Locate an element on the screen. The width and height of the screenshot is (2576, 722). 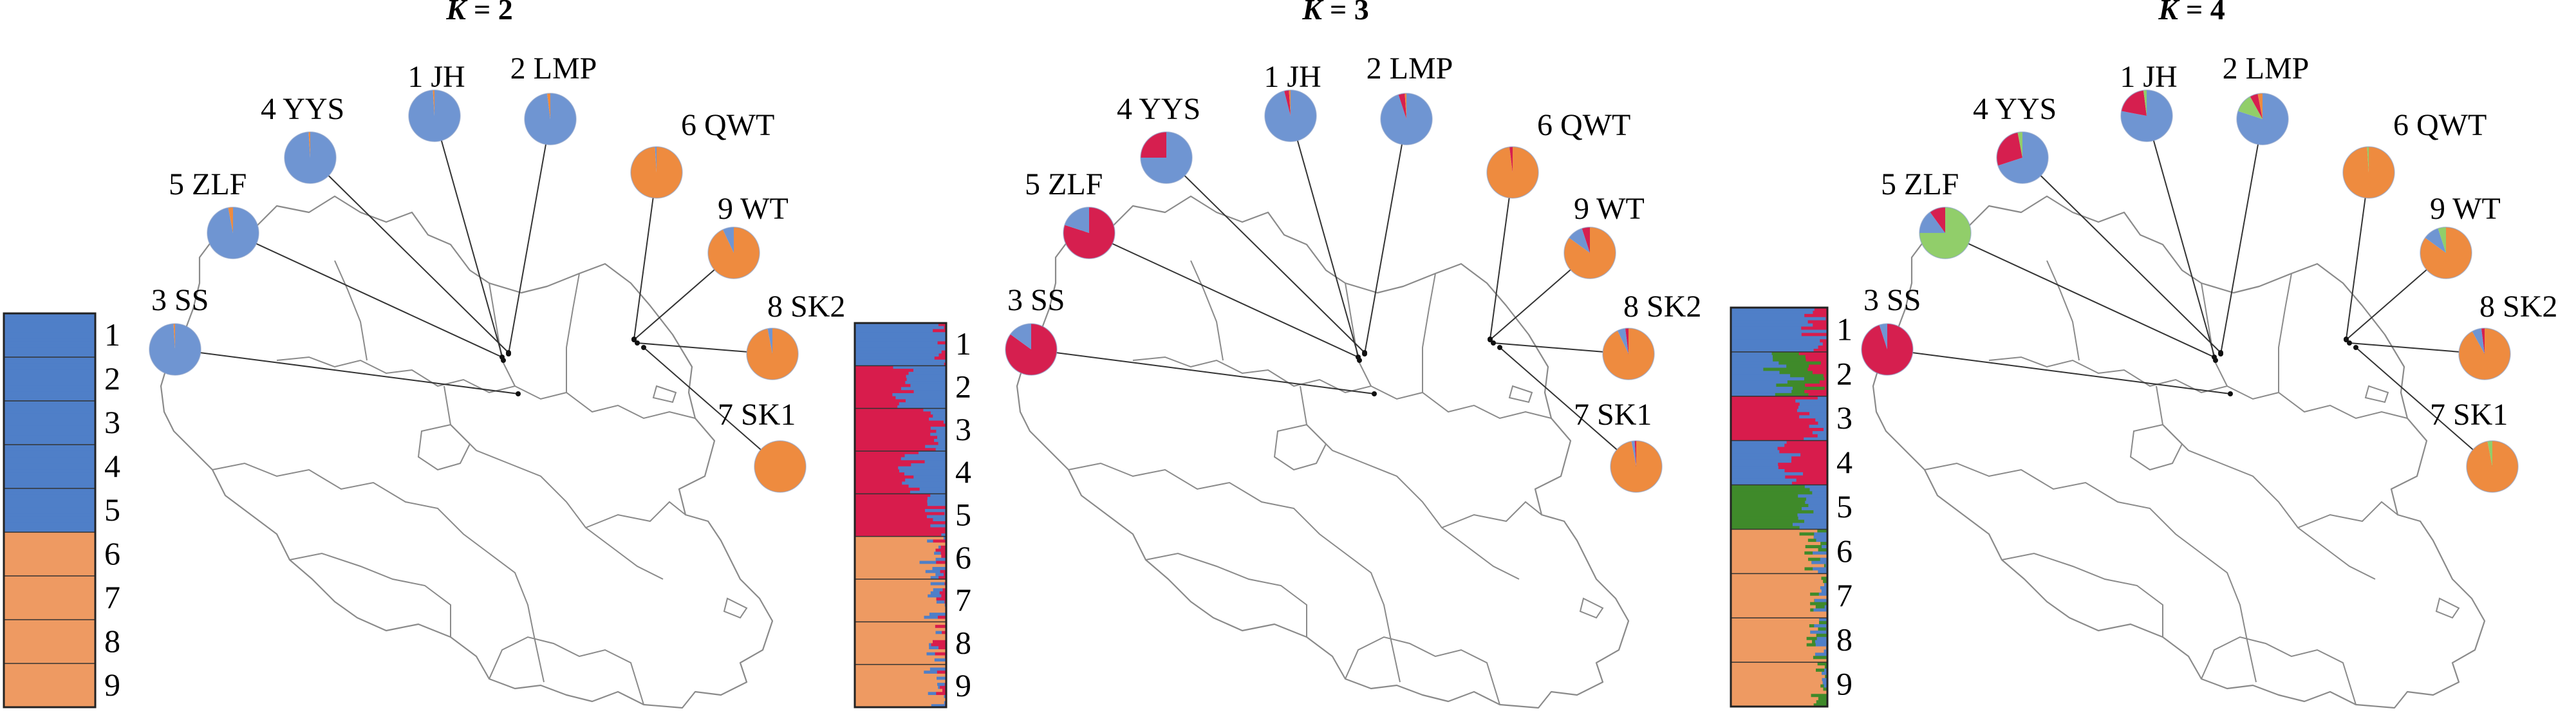
population-label-9: 9 is located at coordinates (112, 685).